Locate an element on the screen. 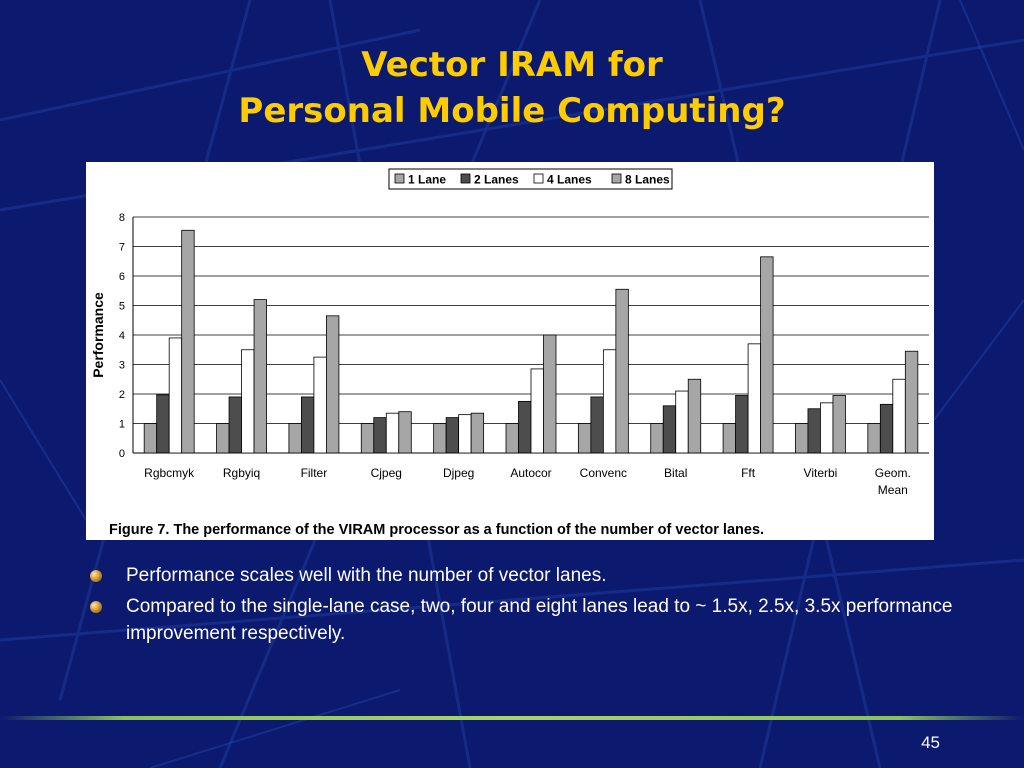  footer-divider is located at coordinates (512, 718).